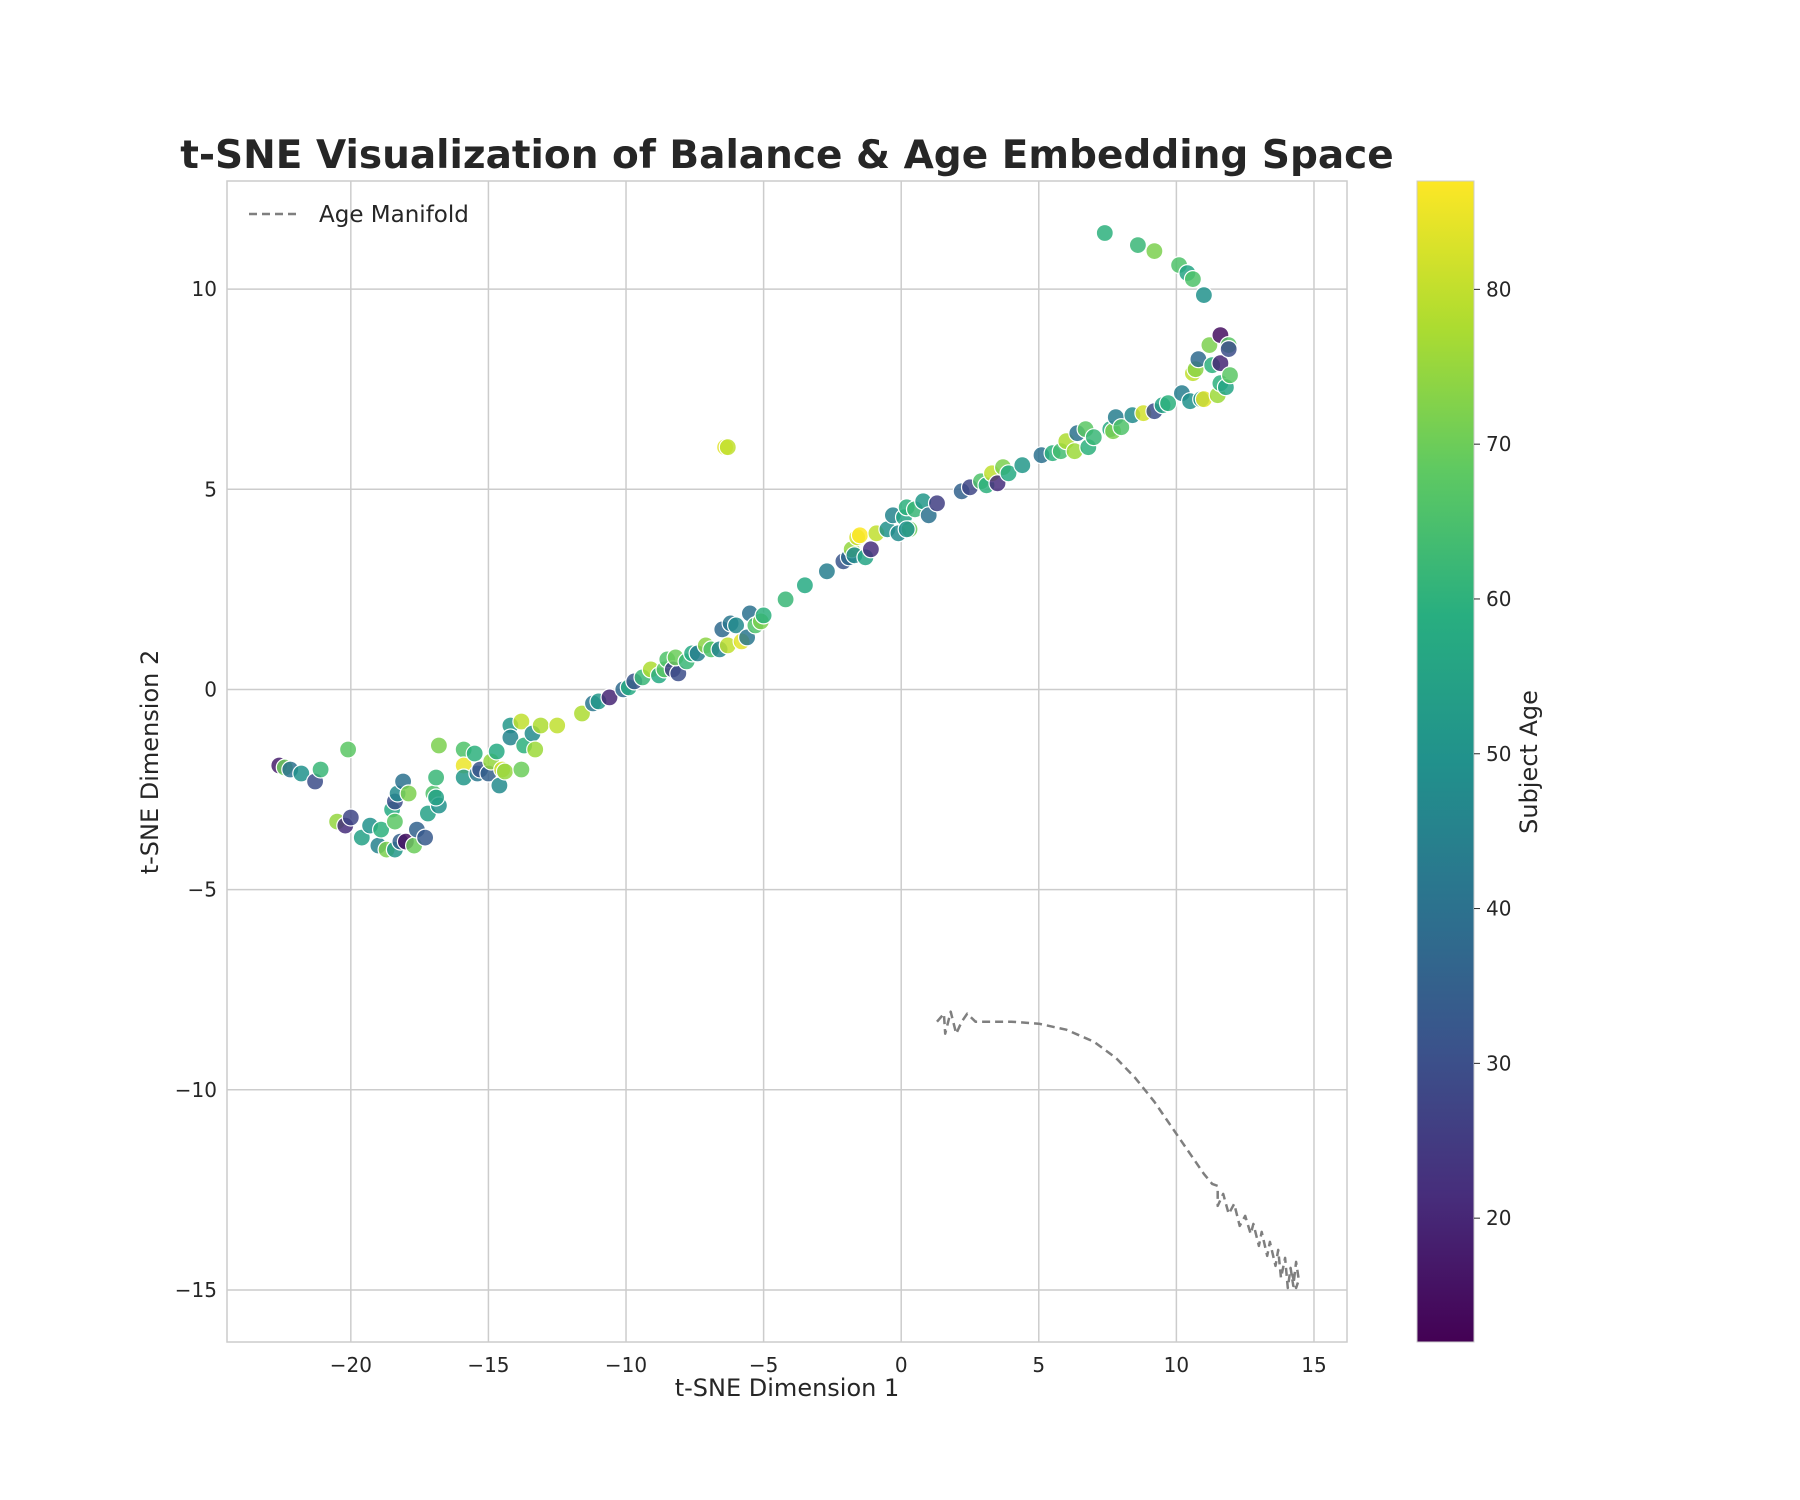 This screenshot has width=1800, height=1500. Describe the element at coordinates (351, 1365) in the screenshot. I see `x-tick-label: −20` at that location.